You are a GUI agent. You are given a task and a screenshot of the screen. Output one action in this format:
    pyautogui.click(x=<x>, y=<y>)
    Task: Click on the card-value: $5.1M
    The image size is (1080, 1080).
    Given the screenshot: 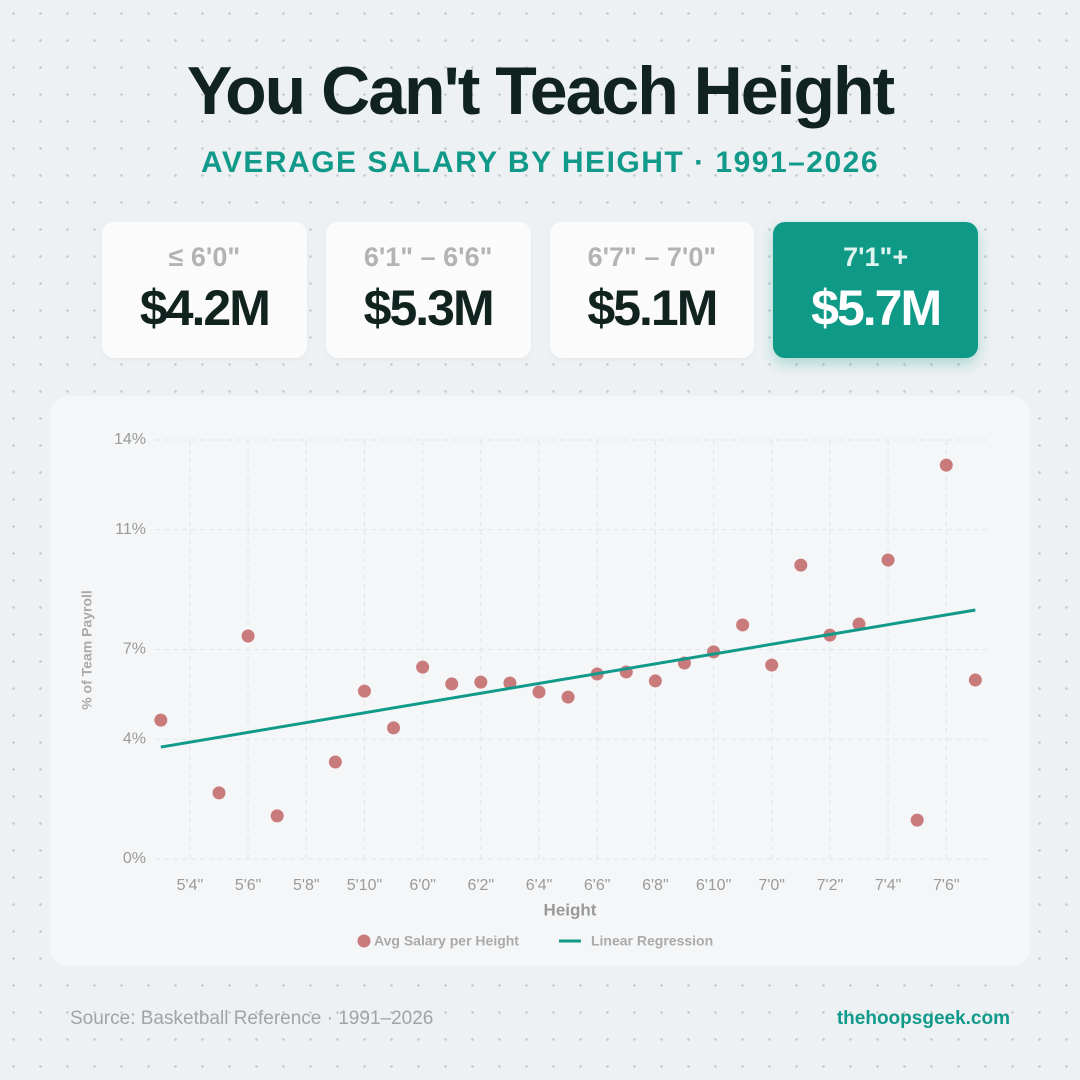 What is the action you would take?
    pyautogui.click(x=652, y=308)
    